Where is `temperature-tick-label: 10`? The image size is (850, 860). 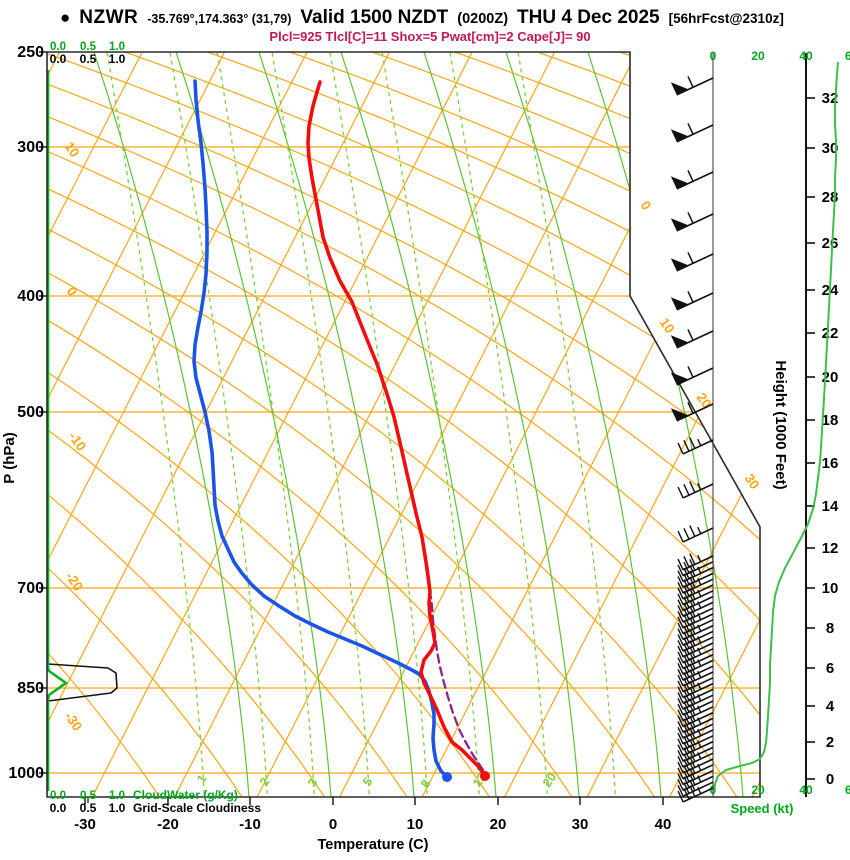 temperature-tick-label: 10 is located at coordinates (415, 824).